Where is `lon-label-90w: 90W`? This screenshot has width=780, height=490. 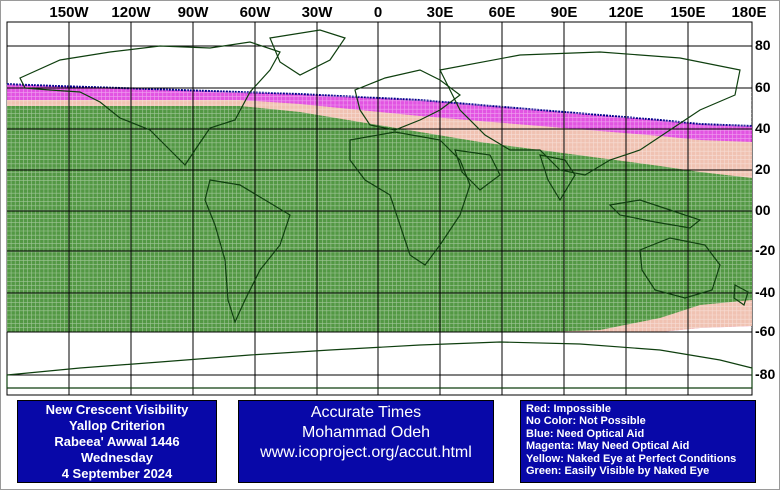
lon-label-90w: 90W is located at coordinates (193, 12).